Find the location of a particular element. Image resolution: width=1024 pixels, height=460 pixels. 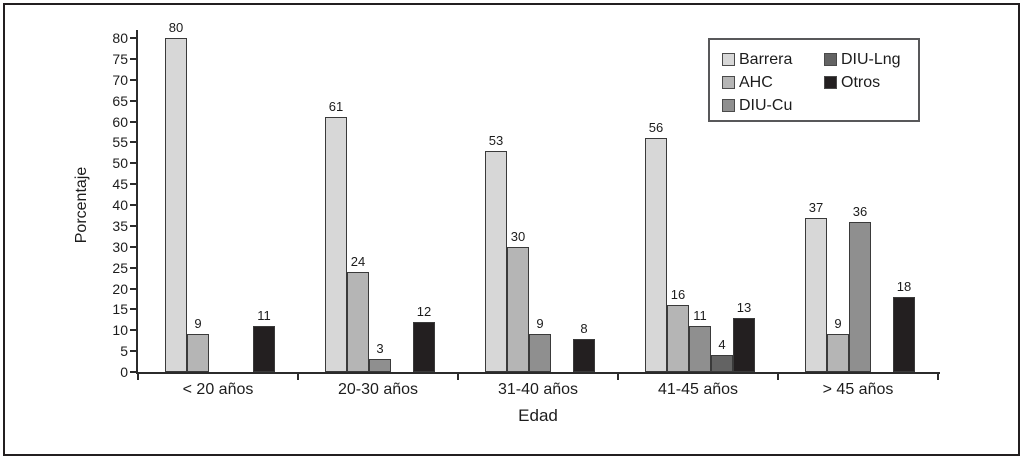

bar-value-label: 13 is located at coordinates (744, 307).